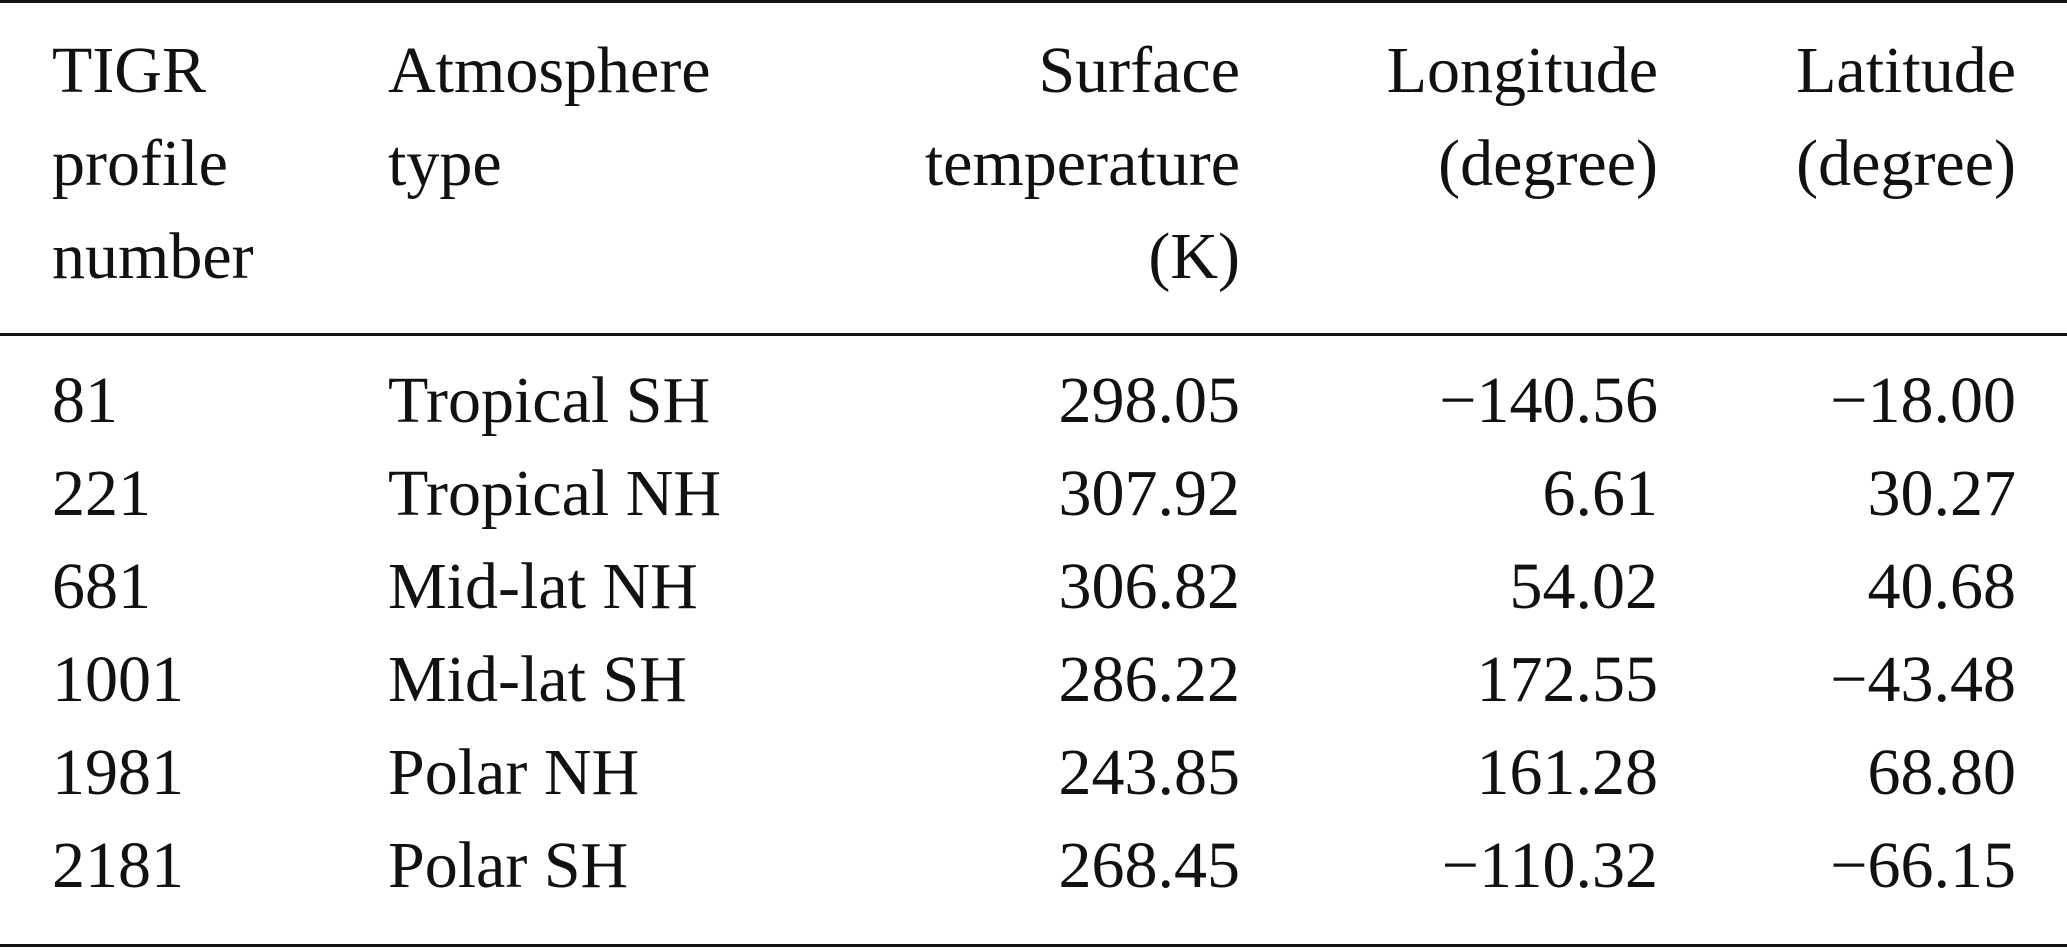 The image size is (2067, 950). Describe the element at coordinates (153, 163) in the screenshot. I see `header-tigr-profile-number: TIGR profile number` at that location.